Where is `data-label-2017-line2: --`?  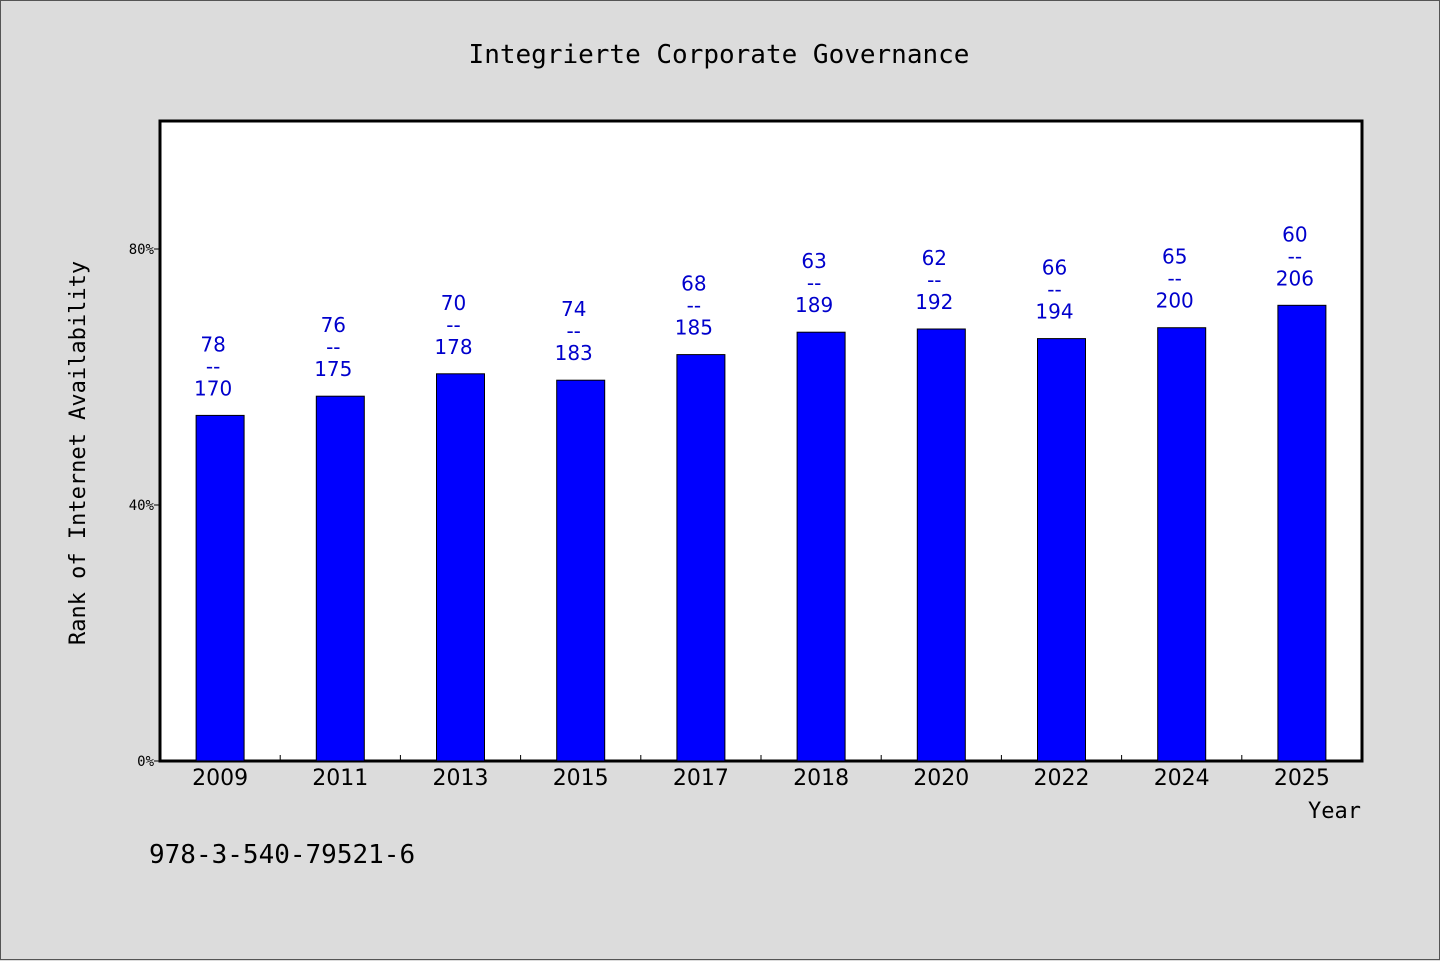 data-label-2017-line2: -- is located at coordinates (694, 306).